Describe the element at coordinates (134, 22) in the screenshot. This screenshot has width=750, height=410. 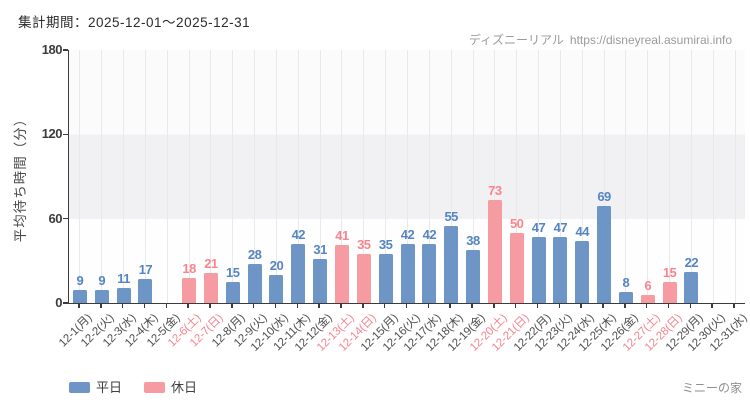
I see `report-period-title: 集計期間：2025-12-01～2025-12-31` at that location.